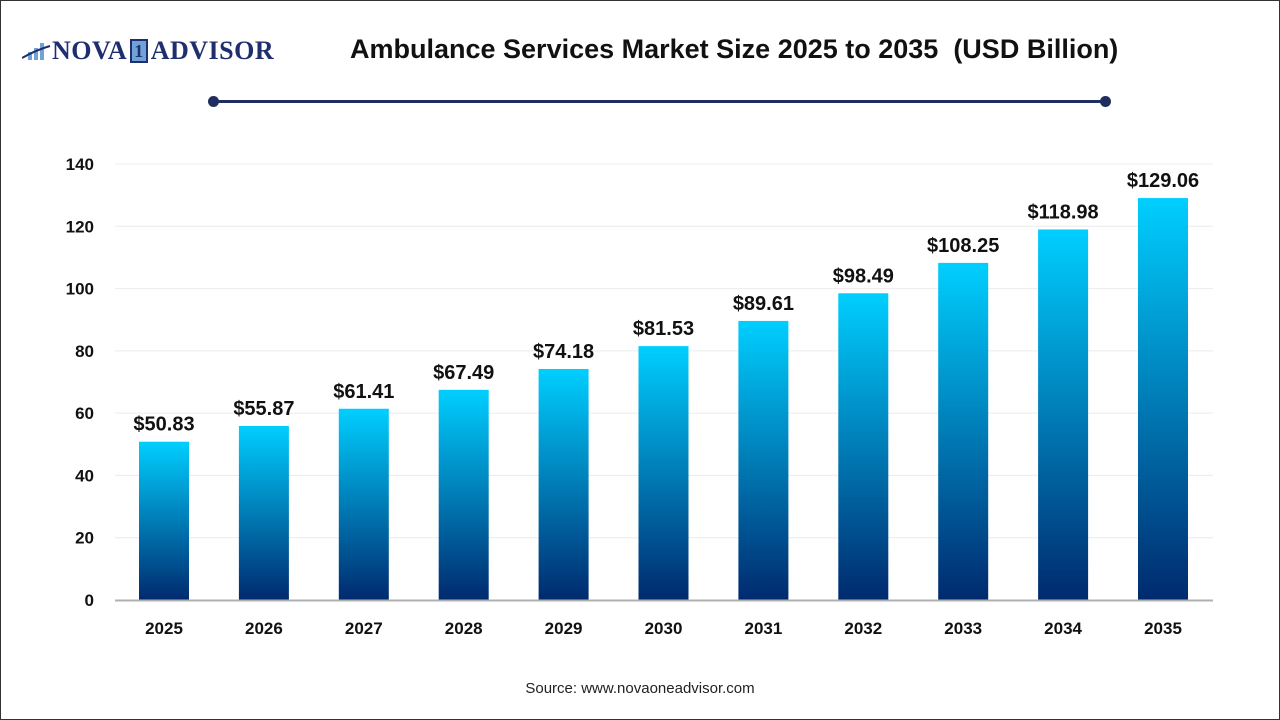  I want to click on y-tick-label: 60, so click(84, 413).